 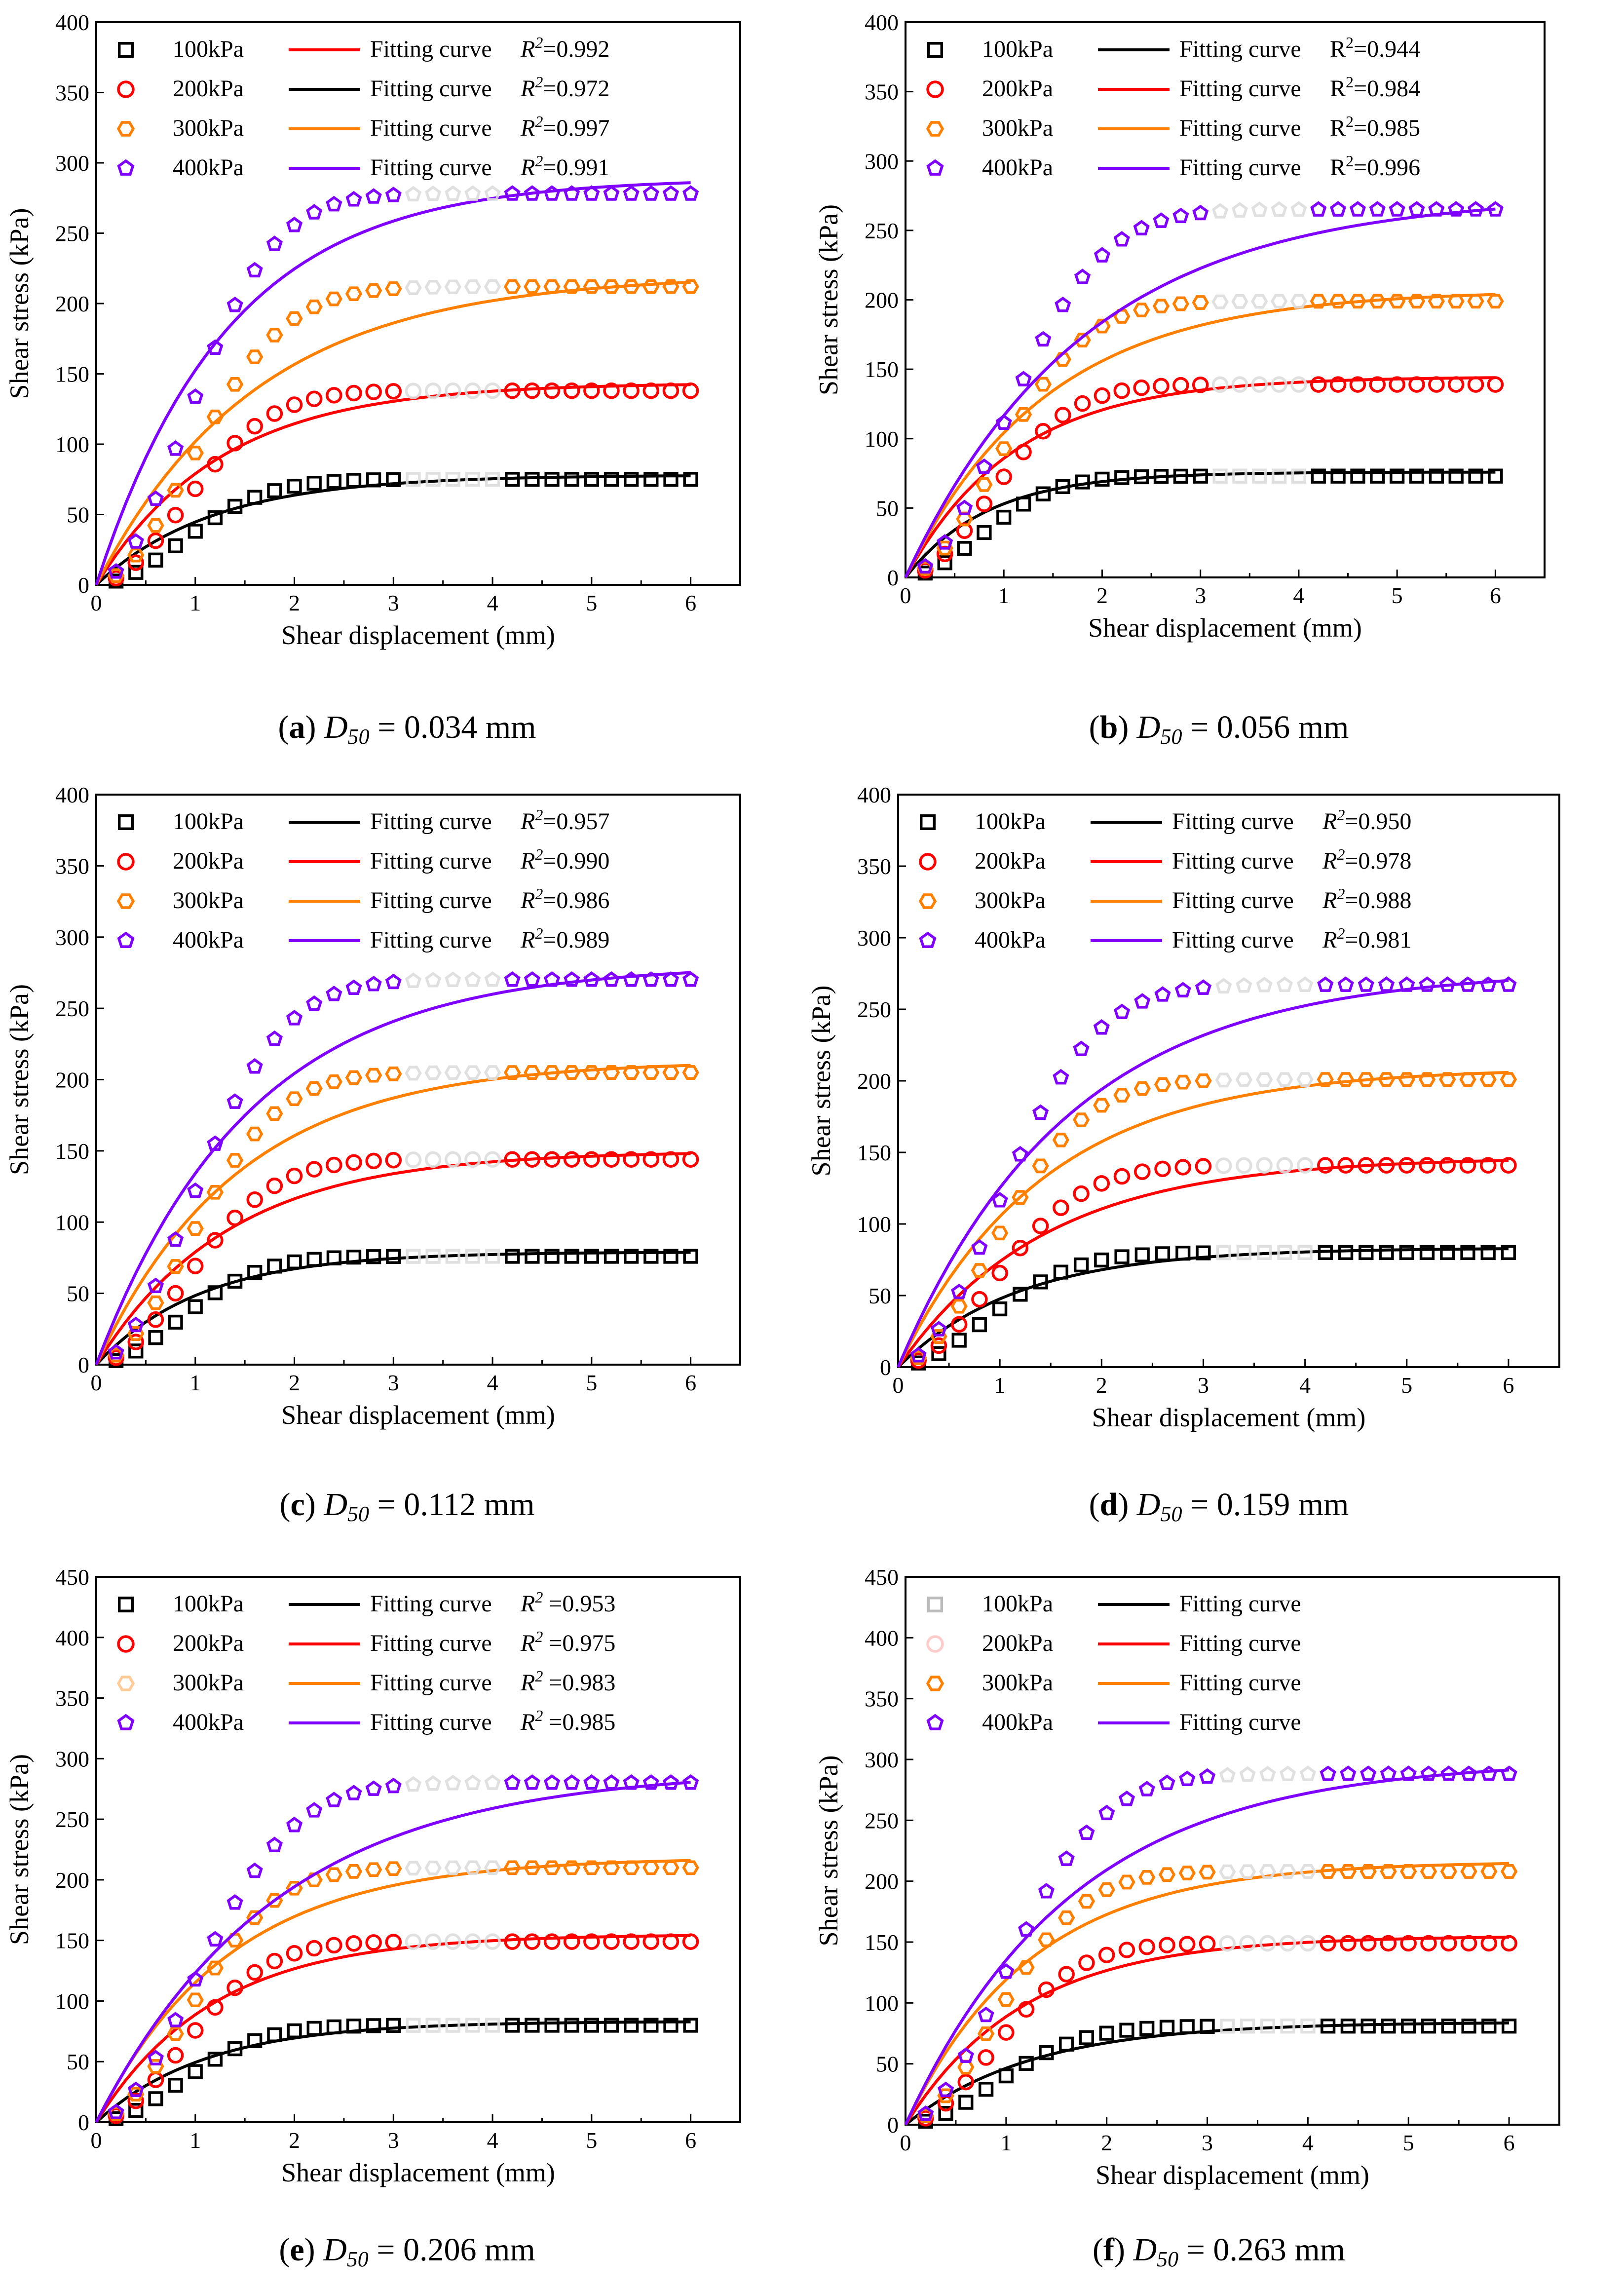 What do you see at coordinates (1203, 1385) in the screenshot?
I see `x-tick-label: 3` at bounding box center [1203, 1385].